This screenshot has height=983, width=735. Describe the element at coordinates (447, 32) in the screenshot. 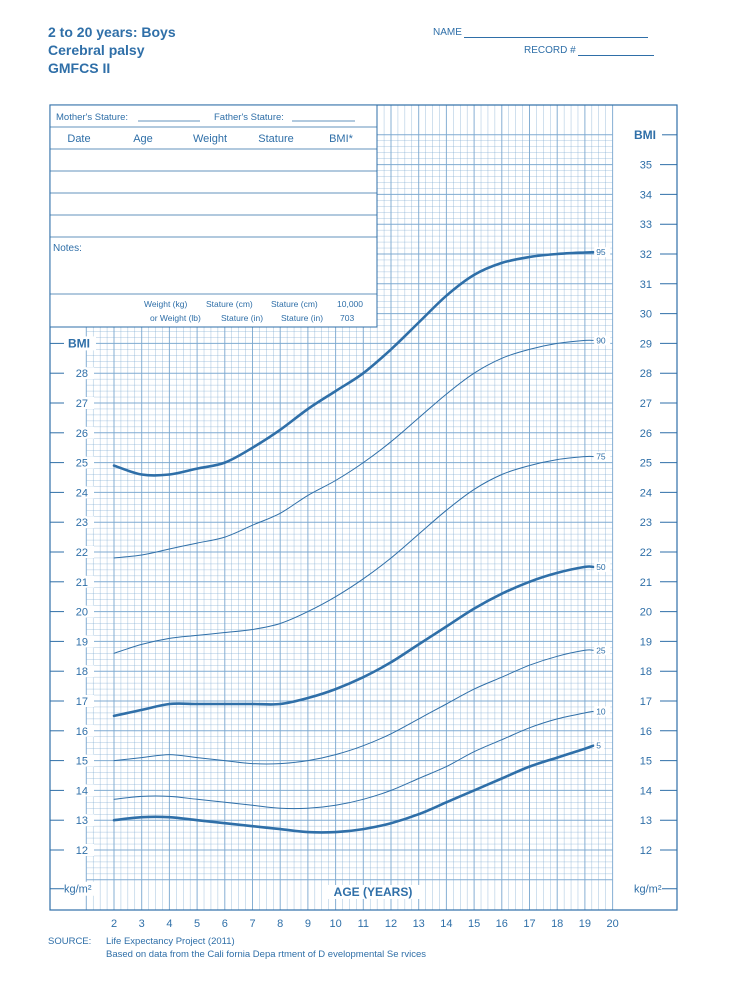

I see `name-label: NAME` at that location.